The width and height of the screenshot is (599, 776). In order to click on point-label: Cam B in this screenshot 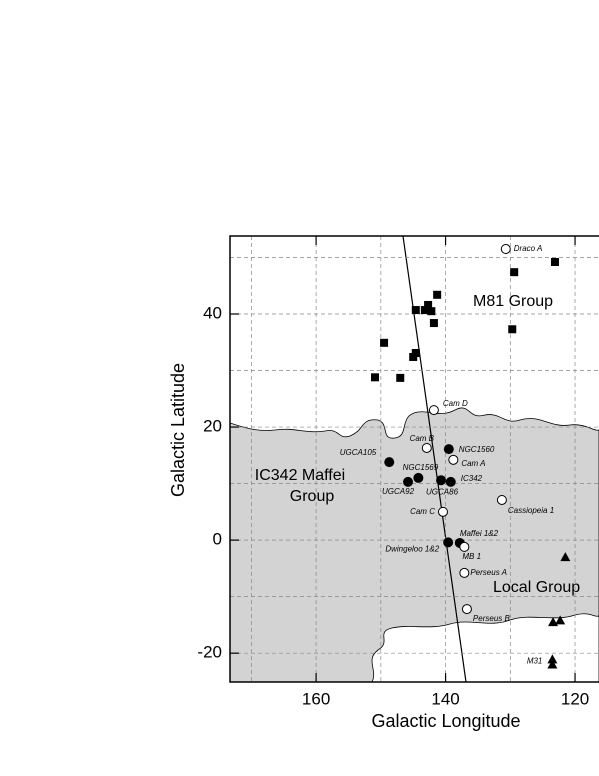, I will do `click(422, 438)`.